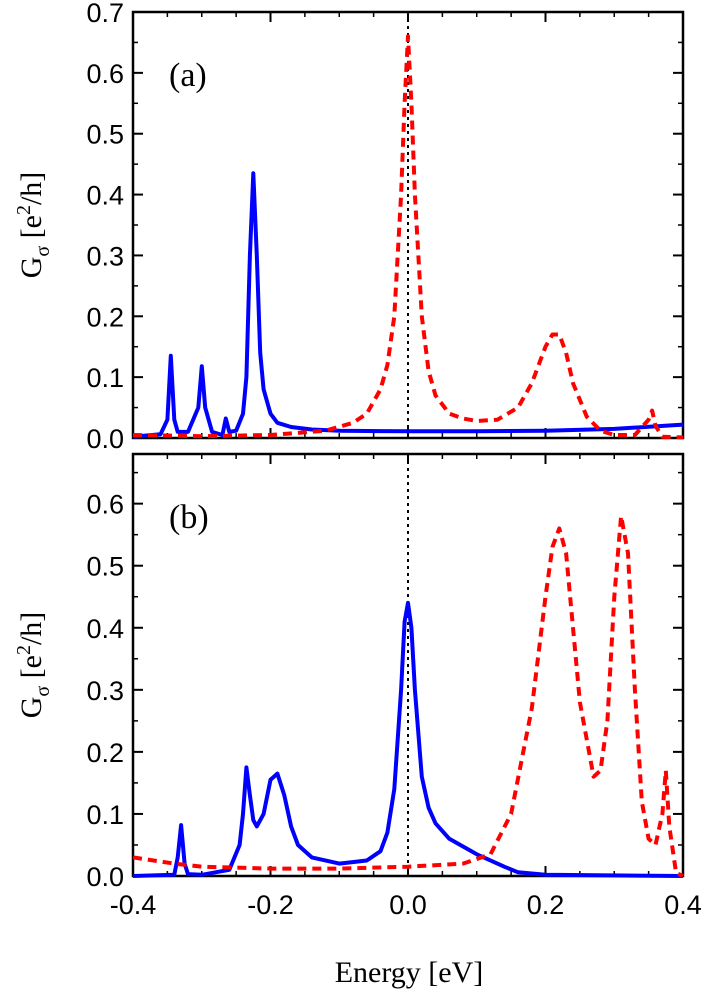 The height and width of the screenshot is (997, 707). What do you see at coordinates (409, 972) in the screenshot?
I see `x-axis-label: Energy [eV]` at bounding box center [409, 972].